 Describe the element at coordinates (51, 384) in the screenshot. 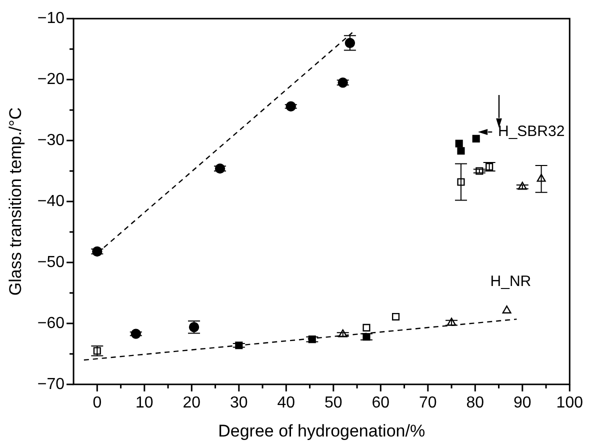

I see `y-tick-label: −70` at that location.